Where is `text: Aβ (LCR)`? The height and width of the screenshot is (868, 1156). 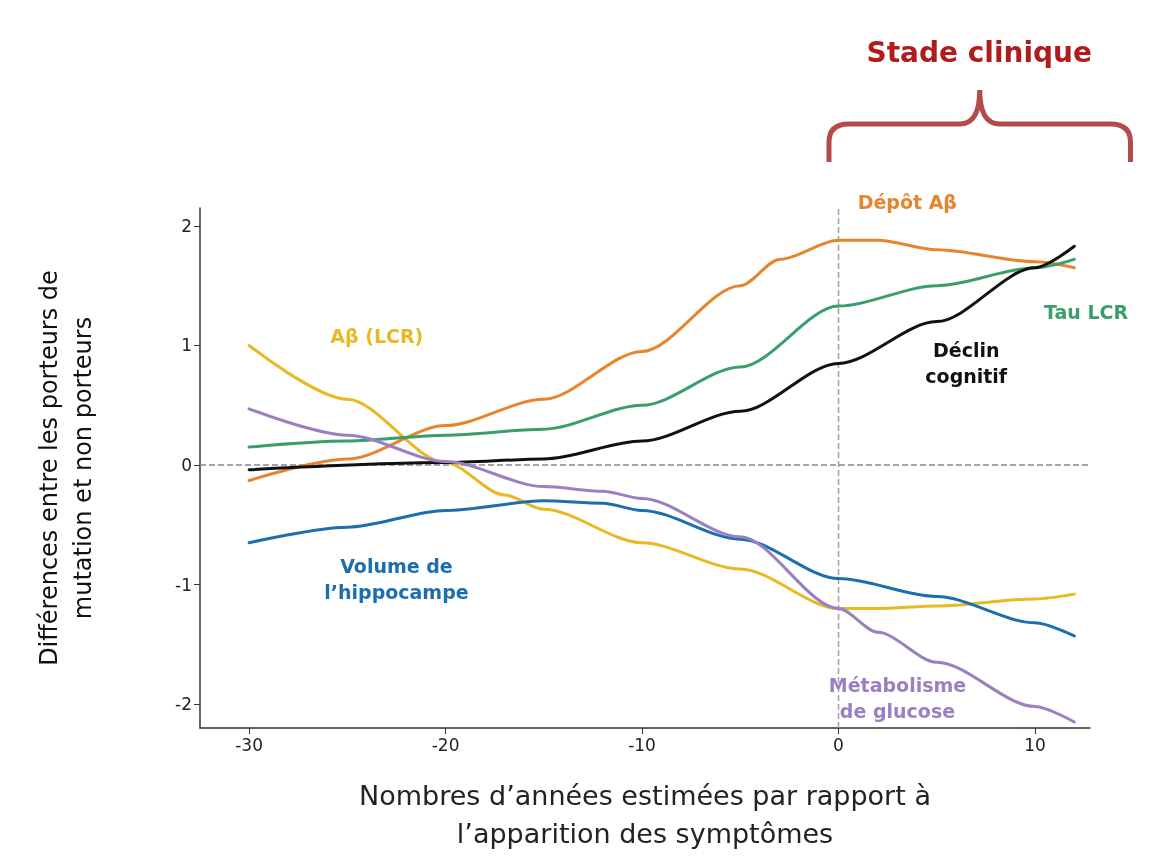
text: Aβ (LCR) is located at coordinates (377, 335).